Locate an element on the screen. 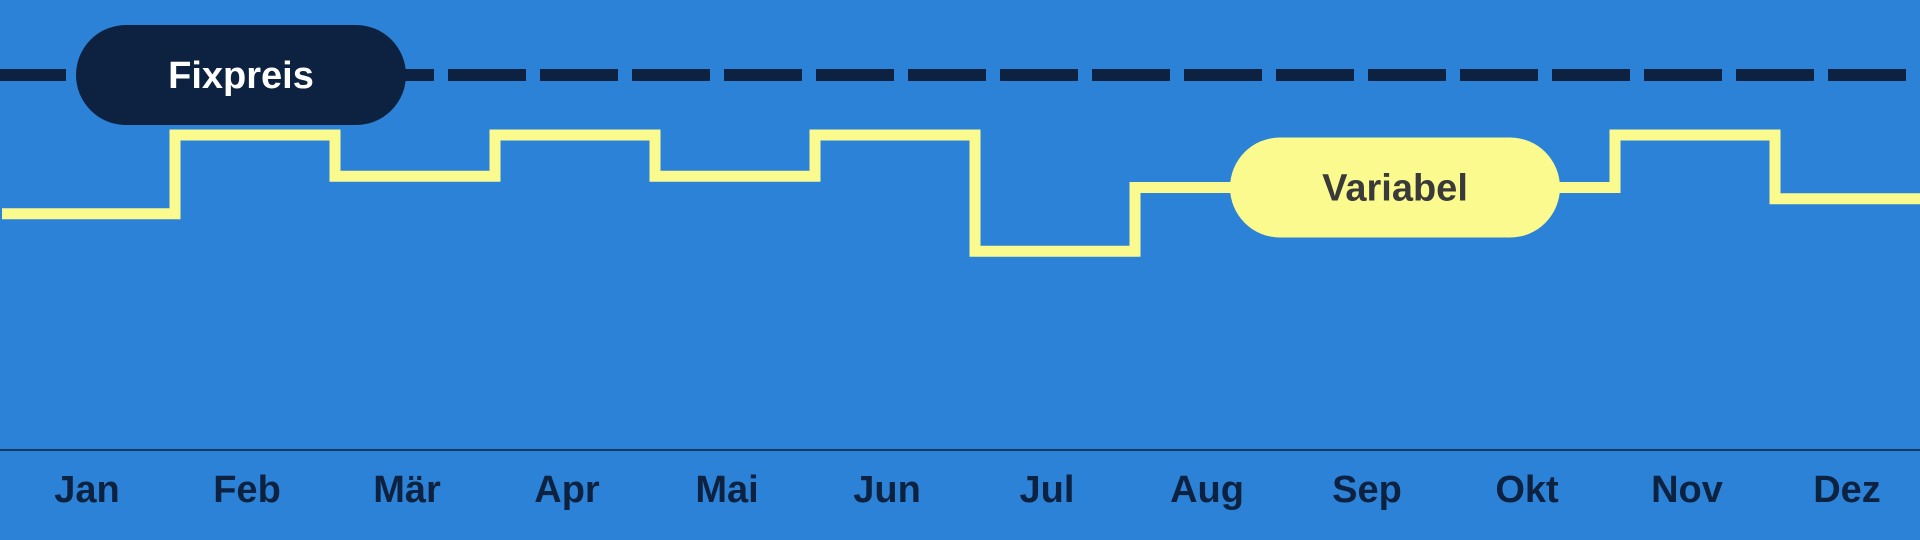 The image size is (1920, 540). fixed-price-legend-pill: Fixpreis is located at coordinates (241, 75).